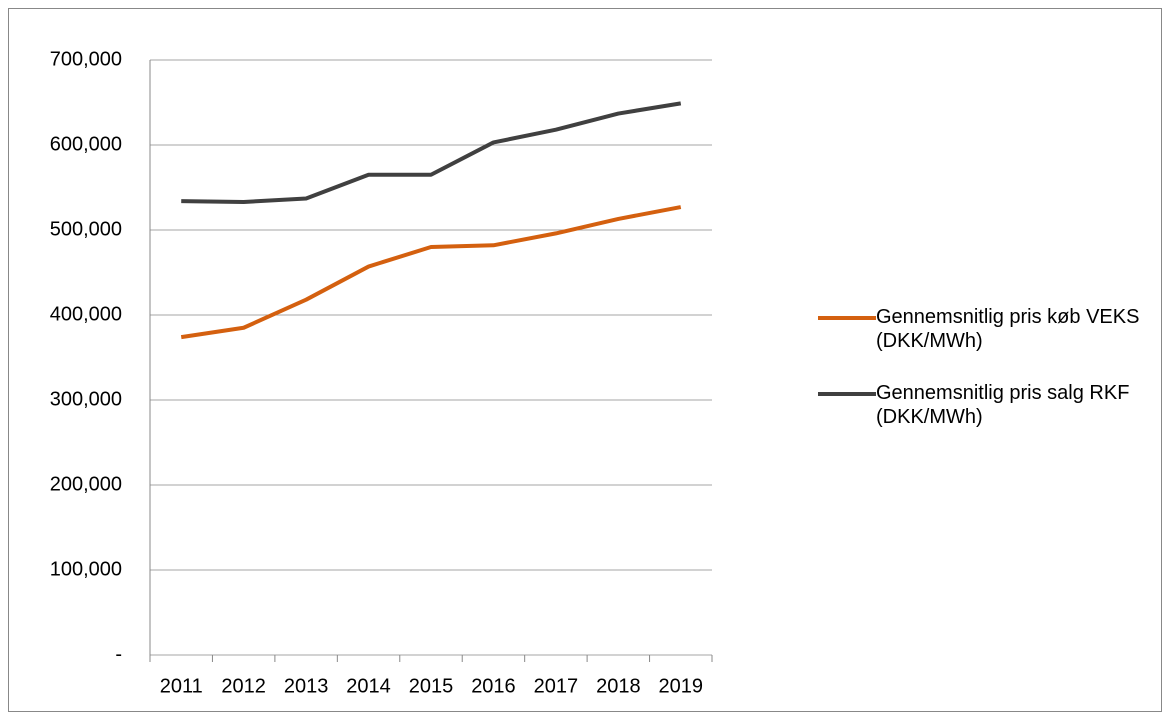 The width and height of the screenshot is (1170, 720). I want to click on y-tick-label: 300,000, so click(86, 399).